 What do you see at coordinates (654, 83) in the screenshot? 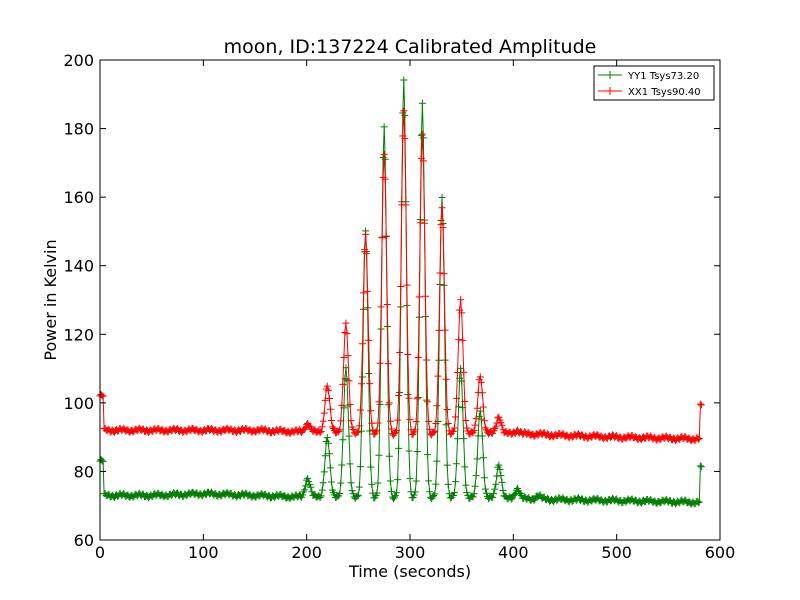
I see `legend-box` at bounding box center [654, 83].